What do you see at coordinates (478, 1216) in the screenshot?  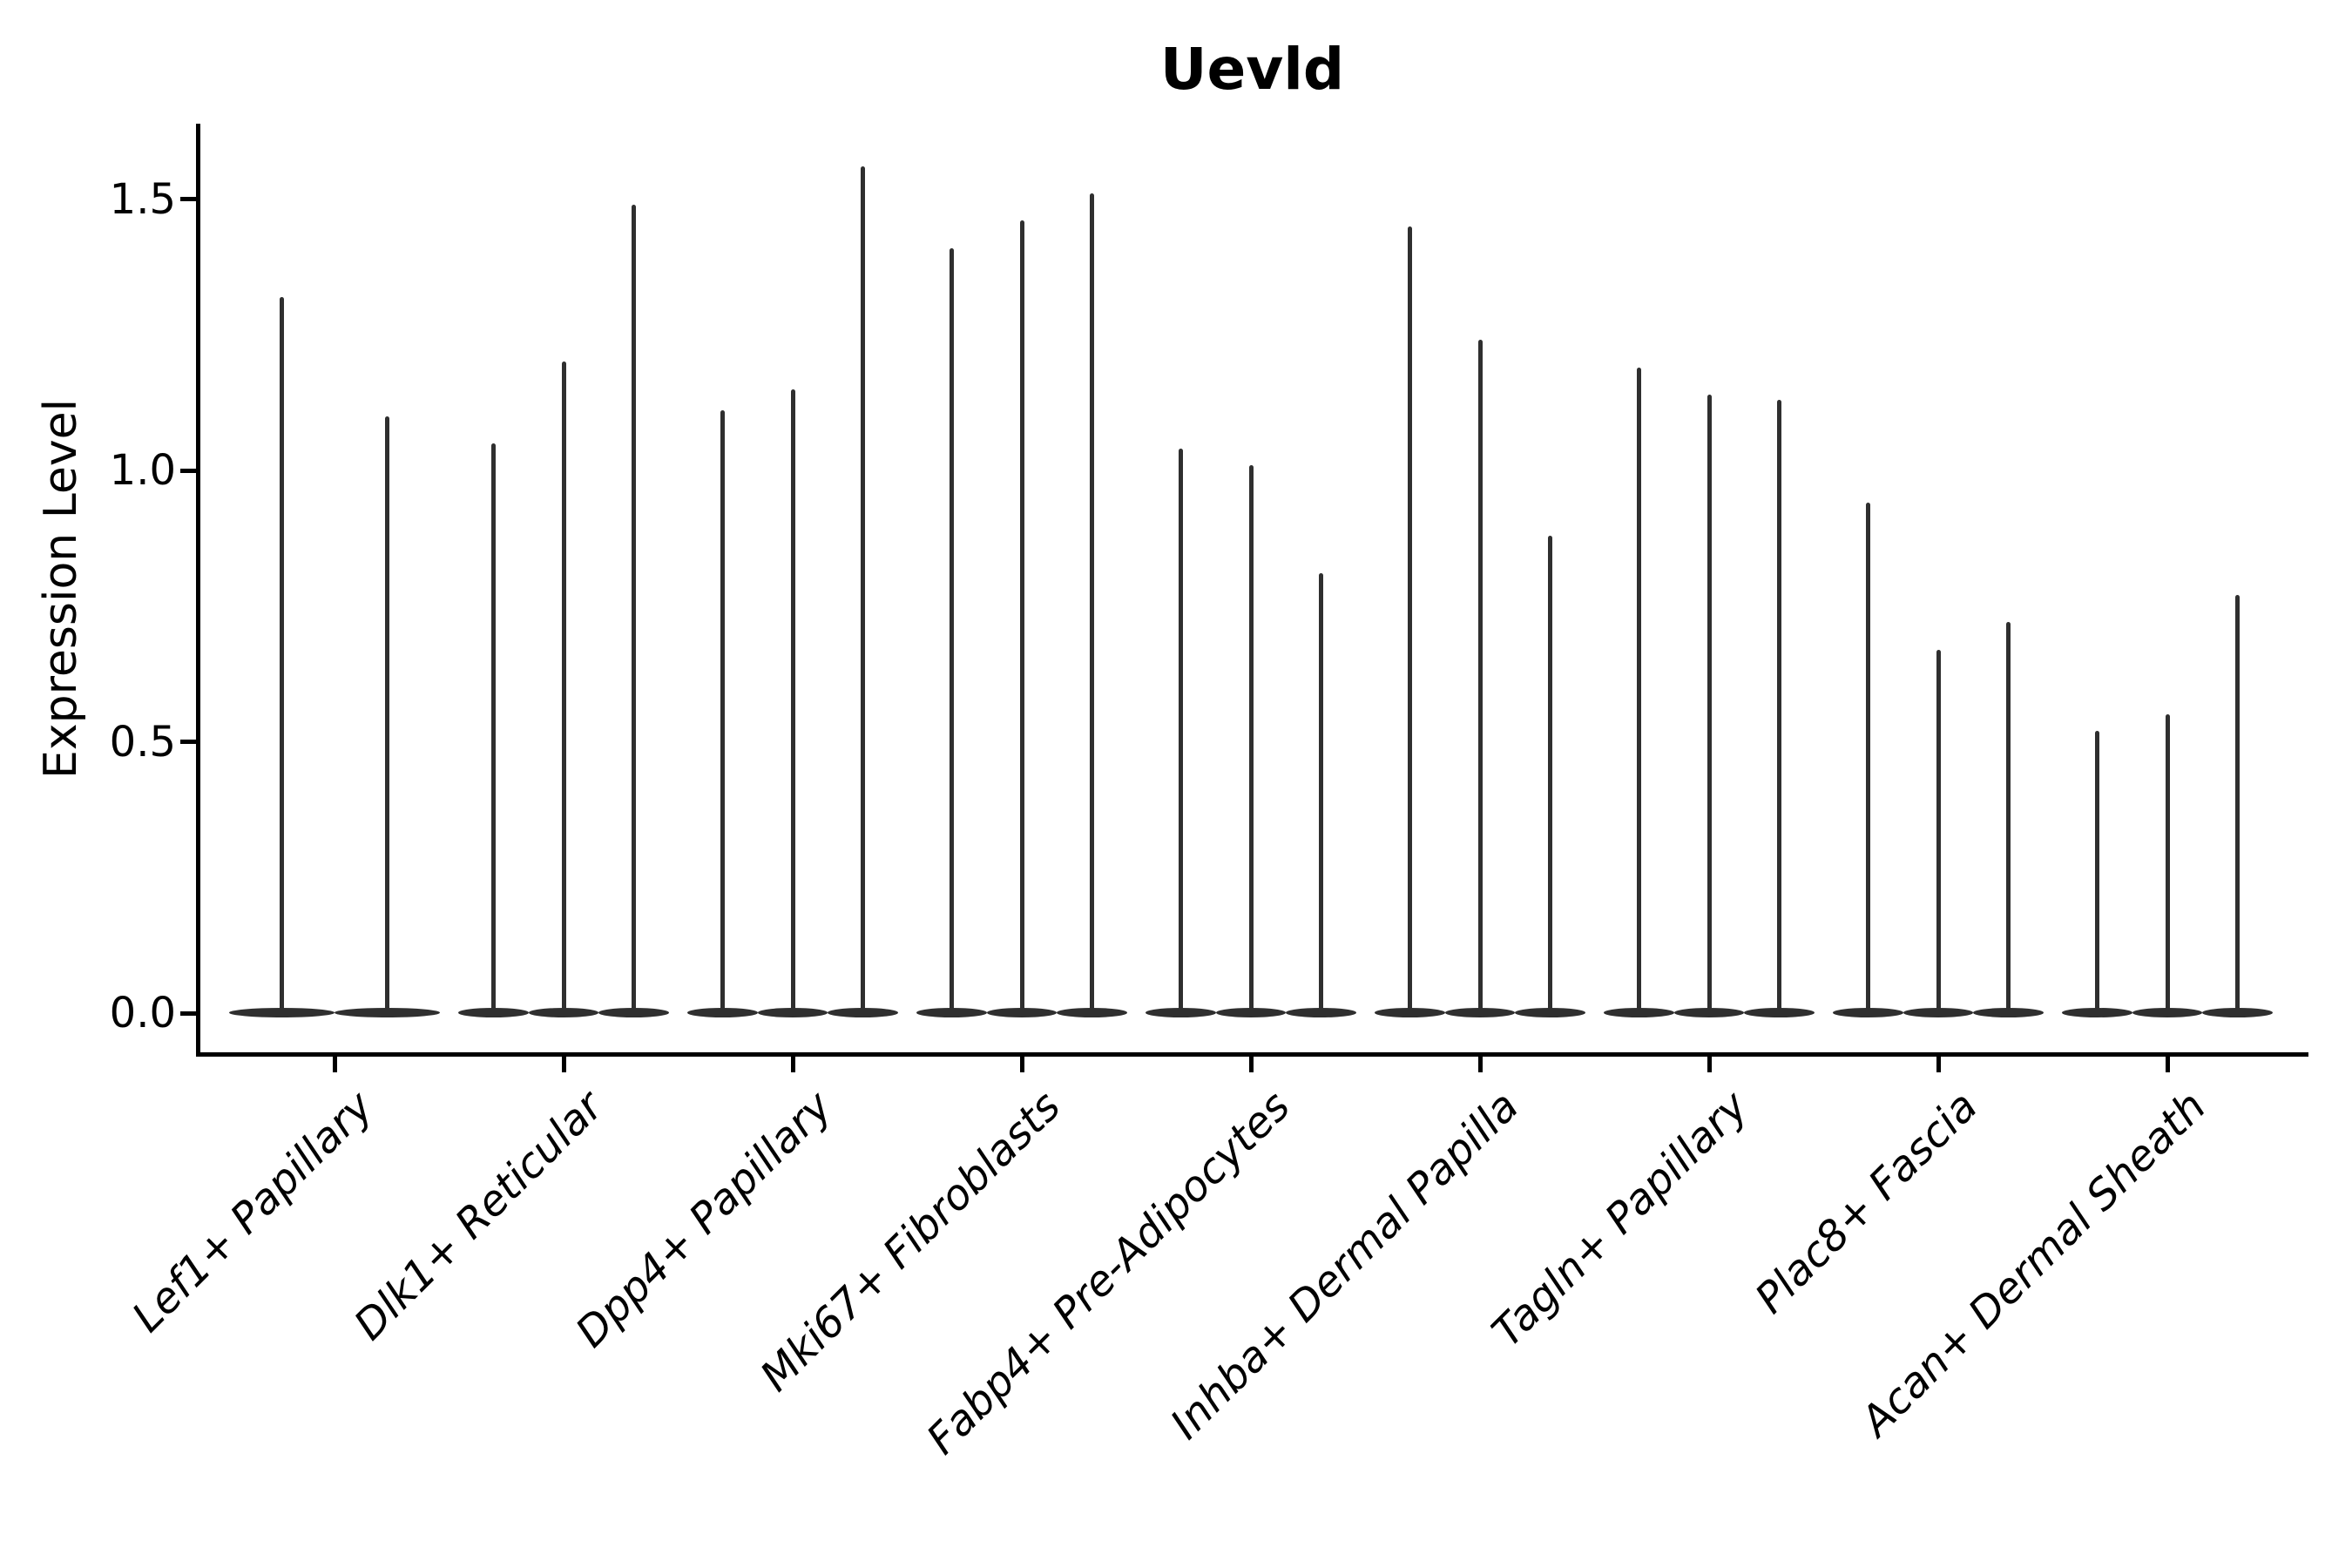 I see `x-tick-label: Dlk1+ Reticular` at bounding box center [478, 1216].